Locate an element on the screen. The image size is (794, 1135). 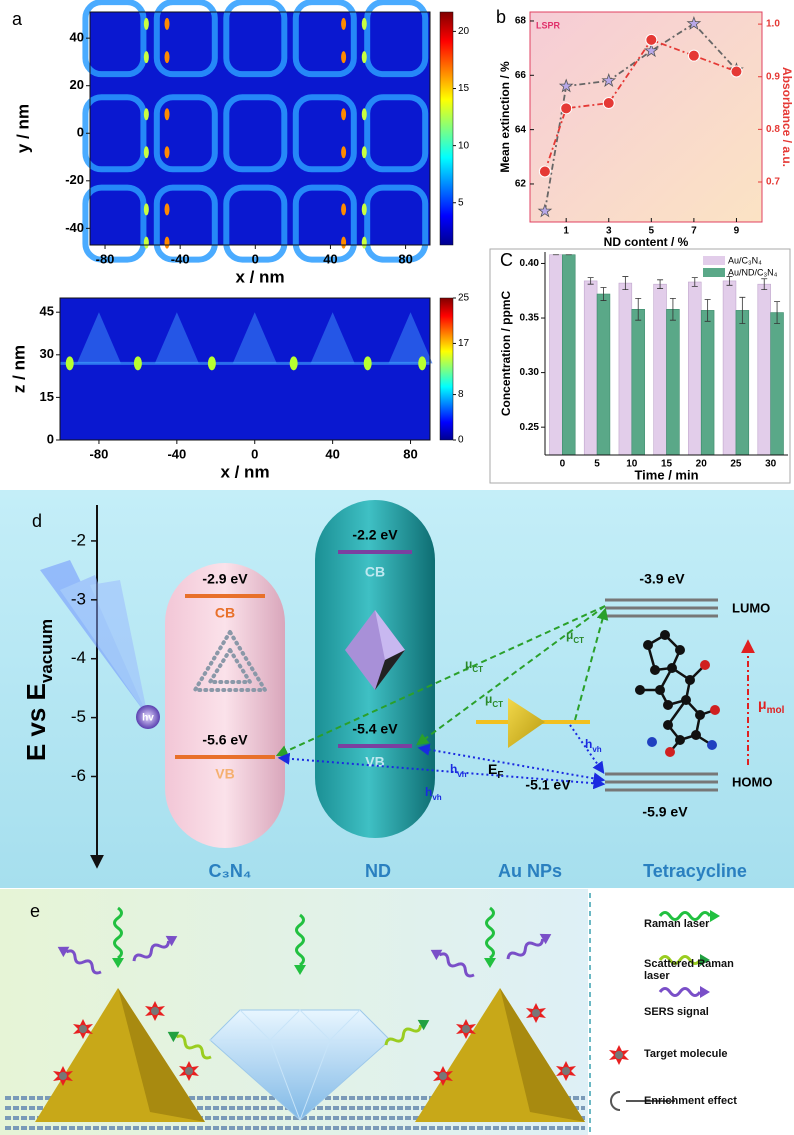
y2-tick-label: 0.9 is located at coordinates (773, 76).